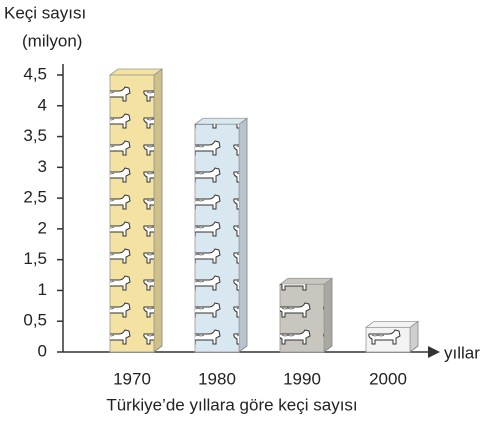 Image resolution: width=491 pixels, height=421 pixels. Describe the element at coordinates (42, 289) in the screenshot. I see `y-tick-label: 1` at that location.